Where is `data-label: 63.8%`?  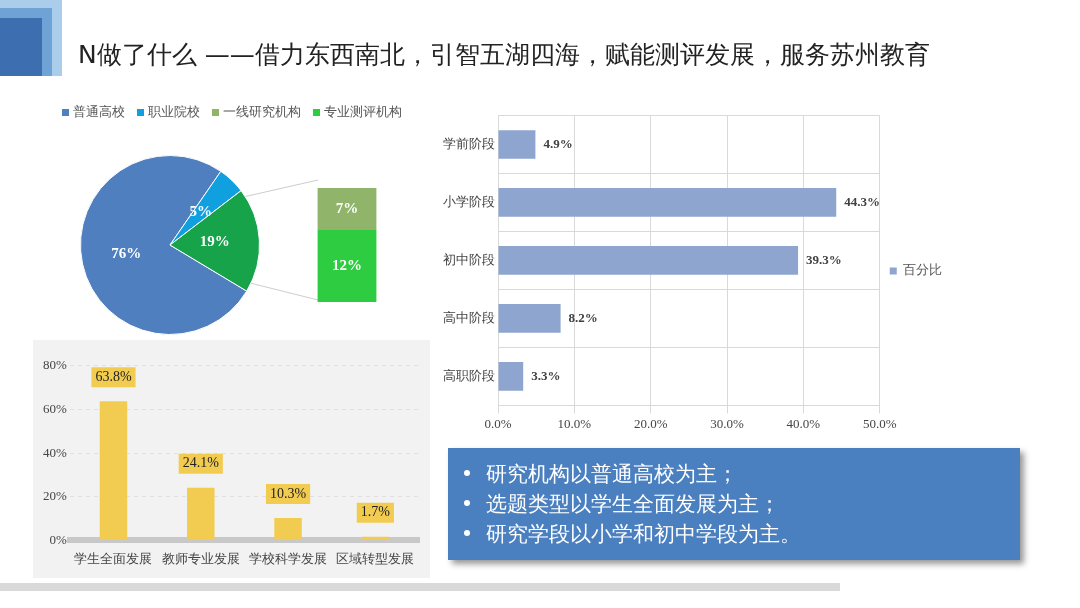 data-label: 63.8% is located at coordinates (113, 376).